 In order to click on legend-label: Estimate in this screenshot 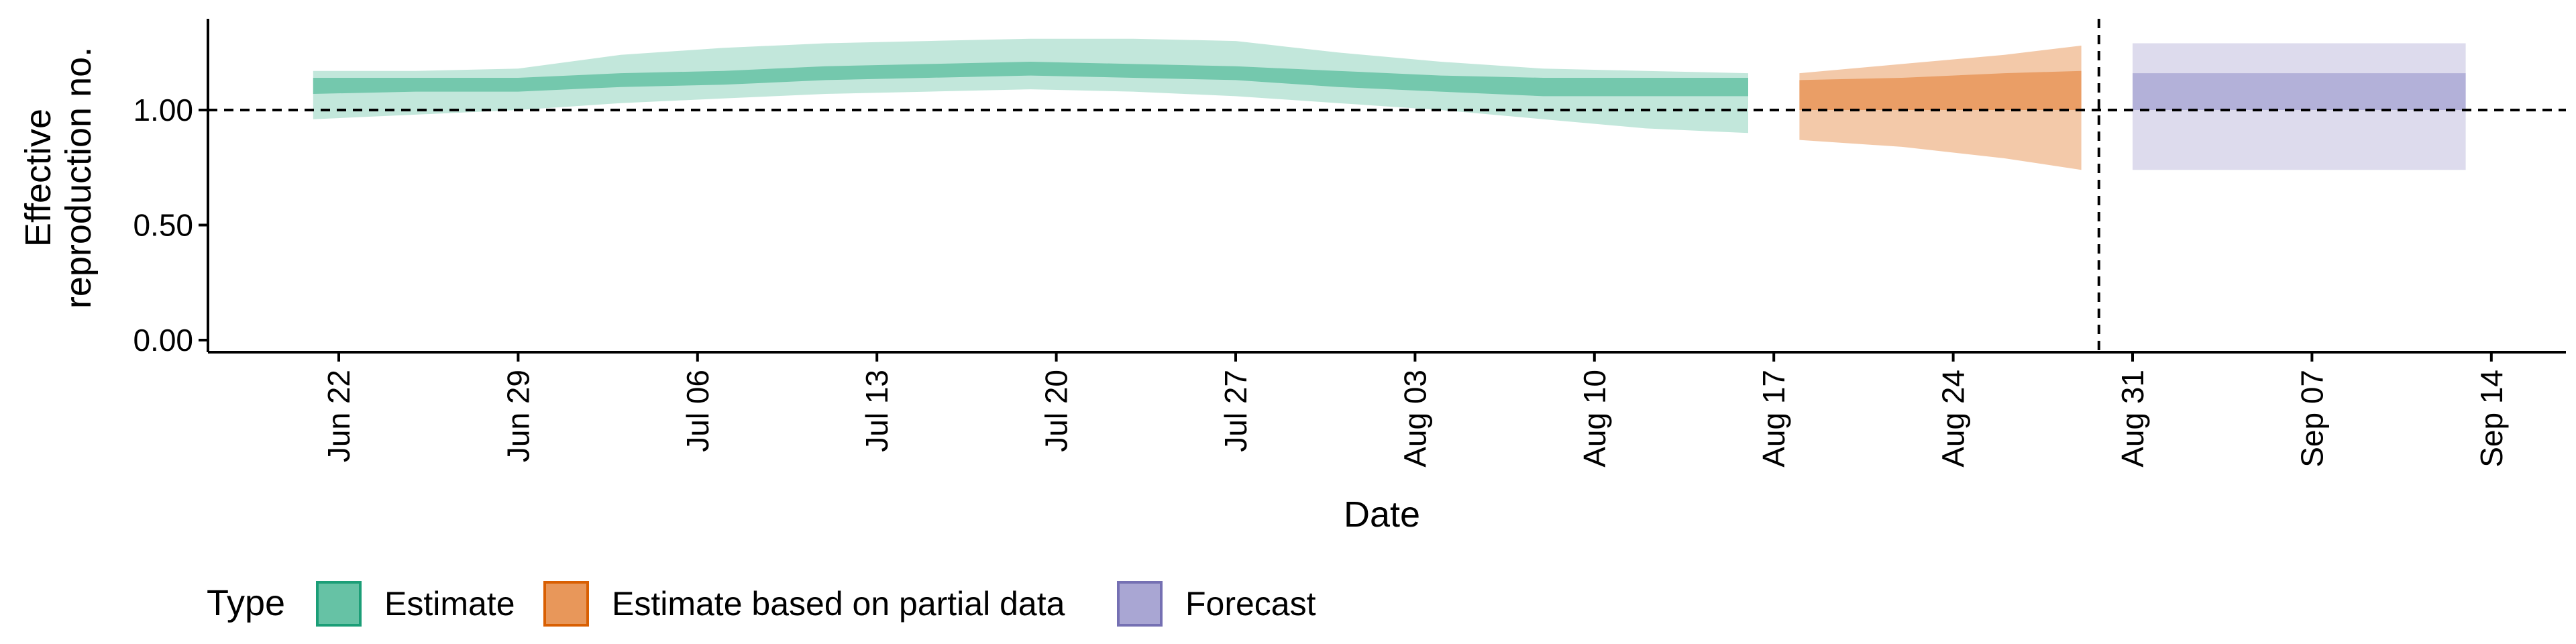, I will do `click(449, 604)`.